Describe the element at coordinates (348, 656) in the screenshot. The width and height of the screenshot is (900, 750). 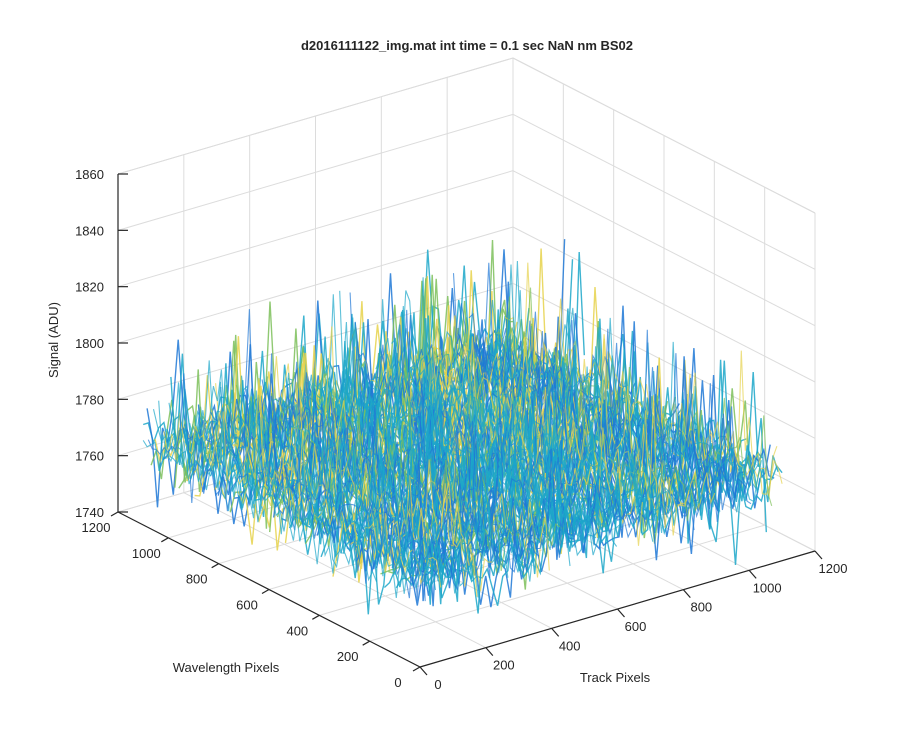
I see `y-tick-label: 200` at that location.